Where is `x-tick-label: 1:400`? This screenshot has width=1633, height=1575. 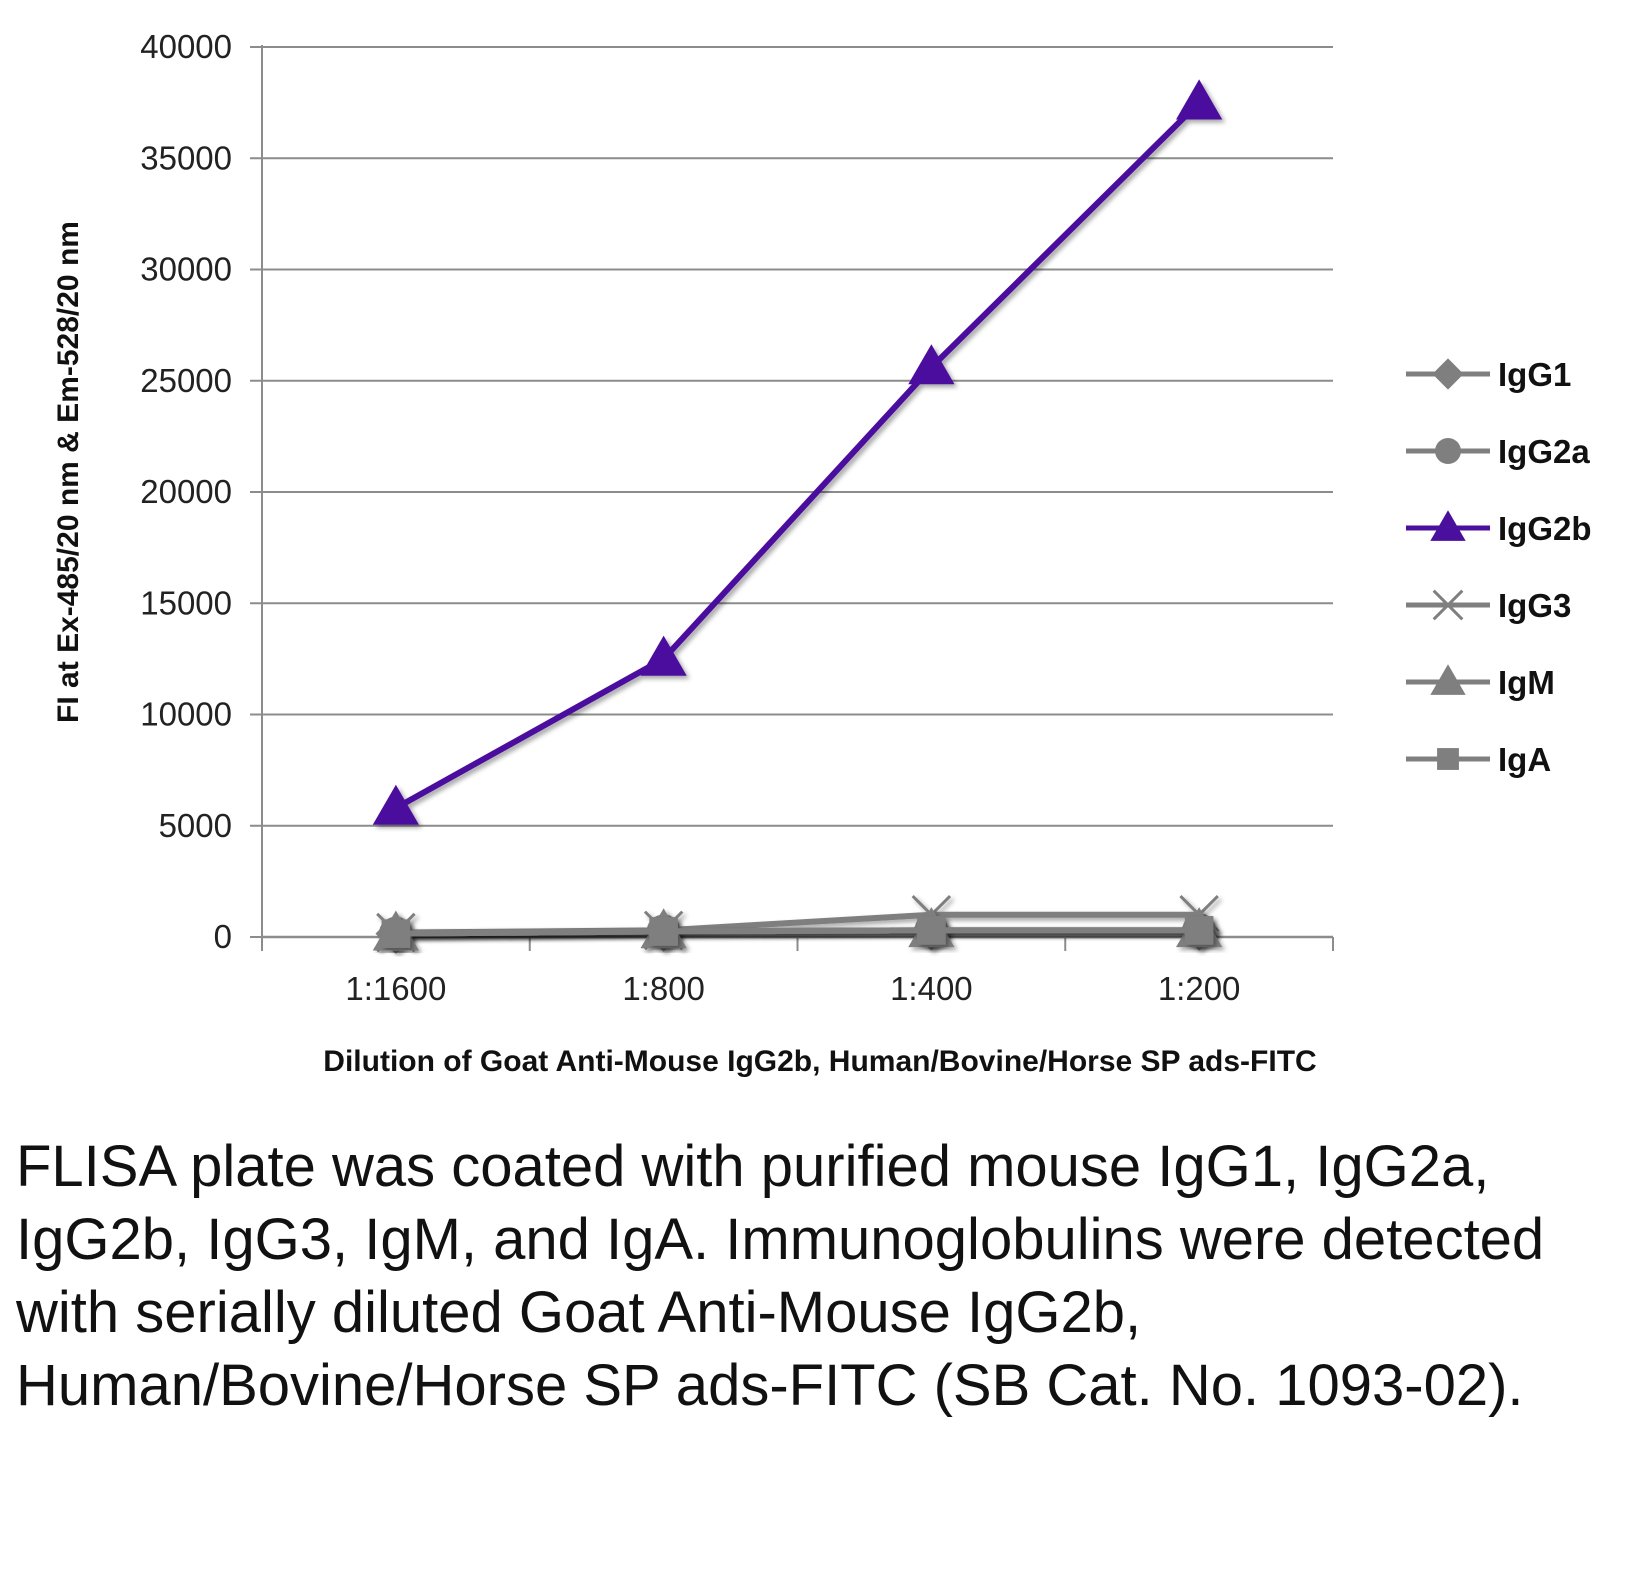
x-tick-label: 1:400 is located at coordinates (931, 988).